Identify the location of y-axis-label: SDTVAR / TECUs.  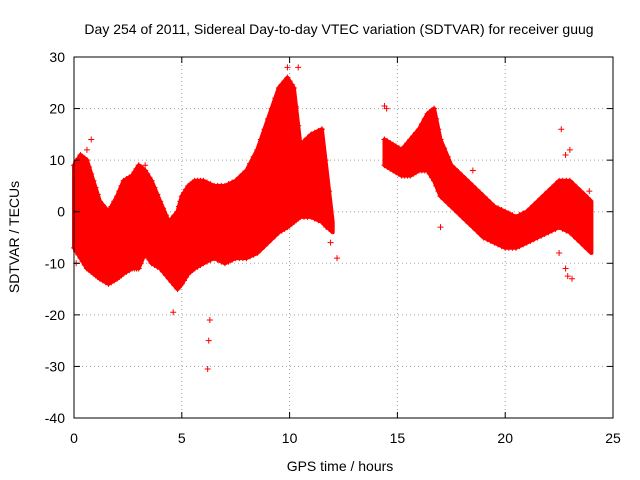
(14, 237).